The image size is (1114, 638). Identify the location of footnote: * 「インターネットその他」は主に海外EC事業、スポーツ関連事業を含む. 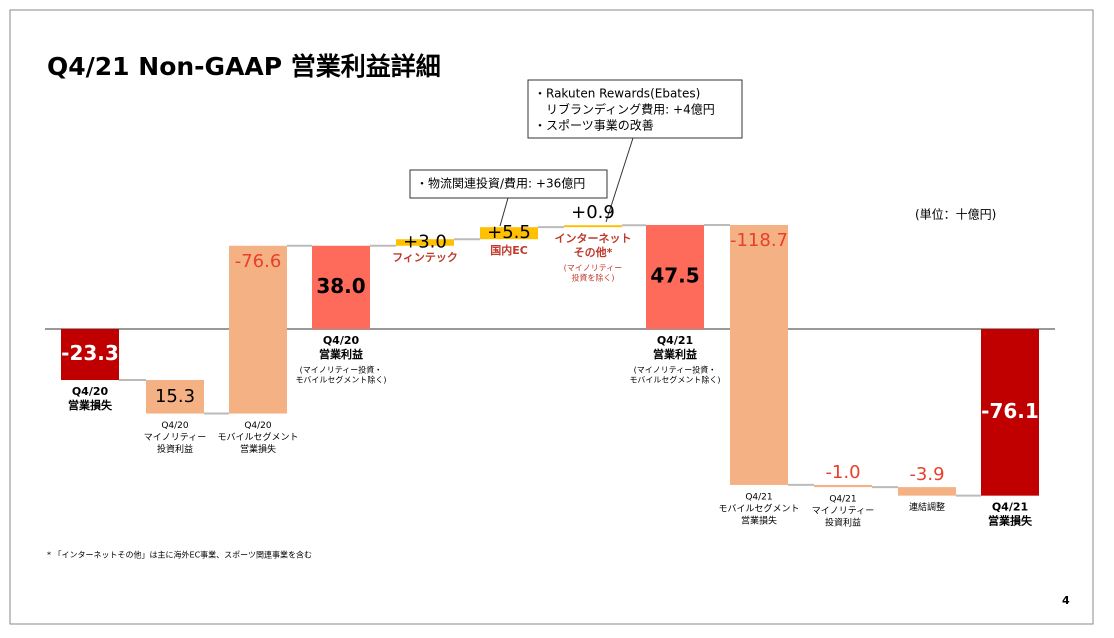
(179, 555).